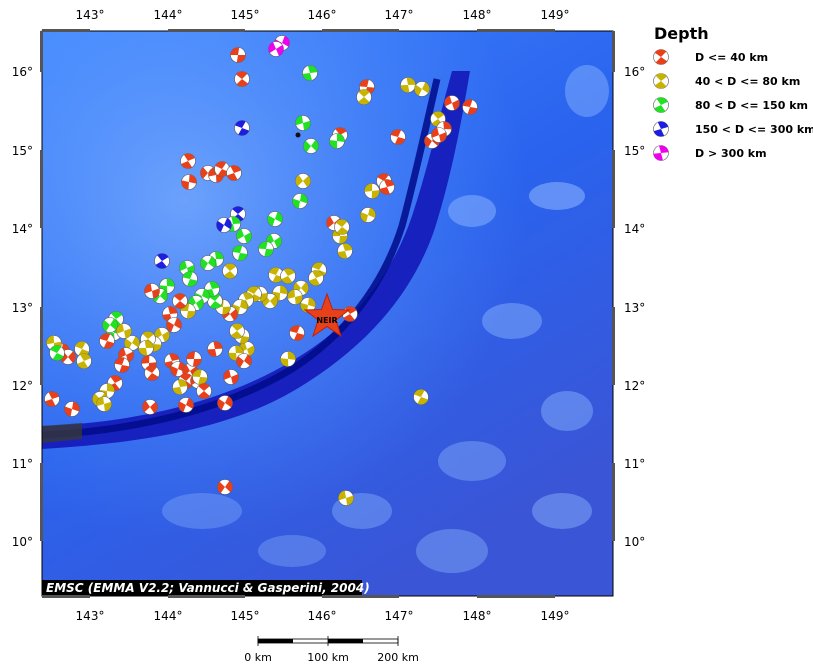 The width and height of the screenshot is (813, 672). I want to click on lon-tick-bottom: 149°, so click(555, 616).